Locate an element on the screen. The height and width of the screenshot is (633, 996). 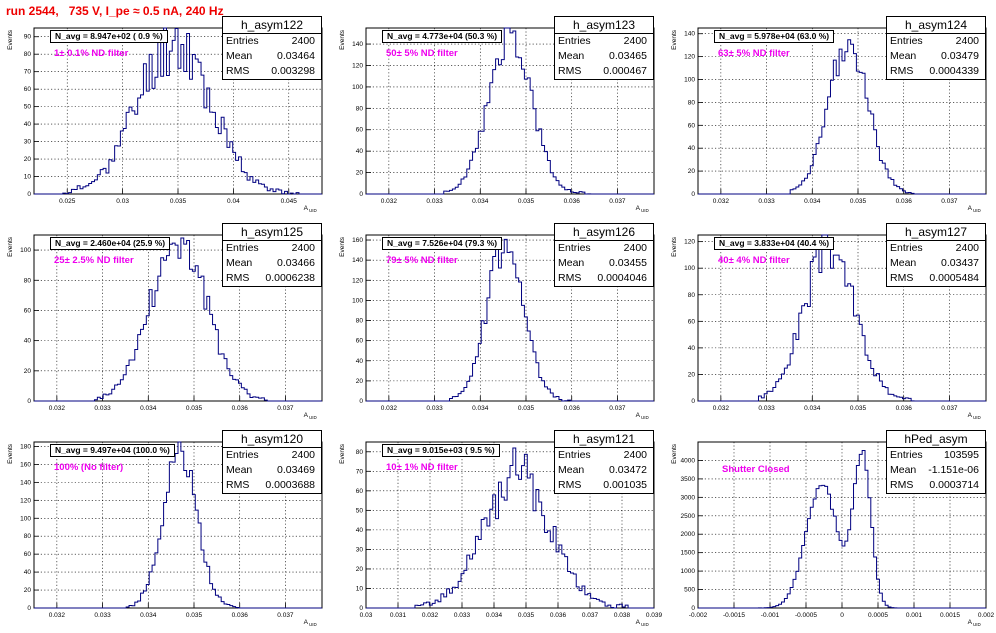
stats-value: 0.001035 is located at coordinates (625, 485).